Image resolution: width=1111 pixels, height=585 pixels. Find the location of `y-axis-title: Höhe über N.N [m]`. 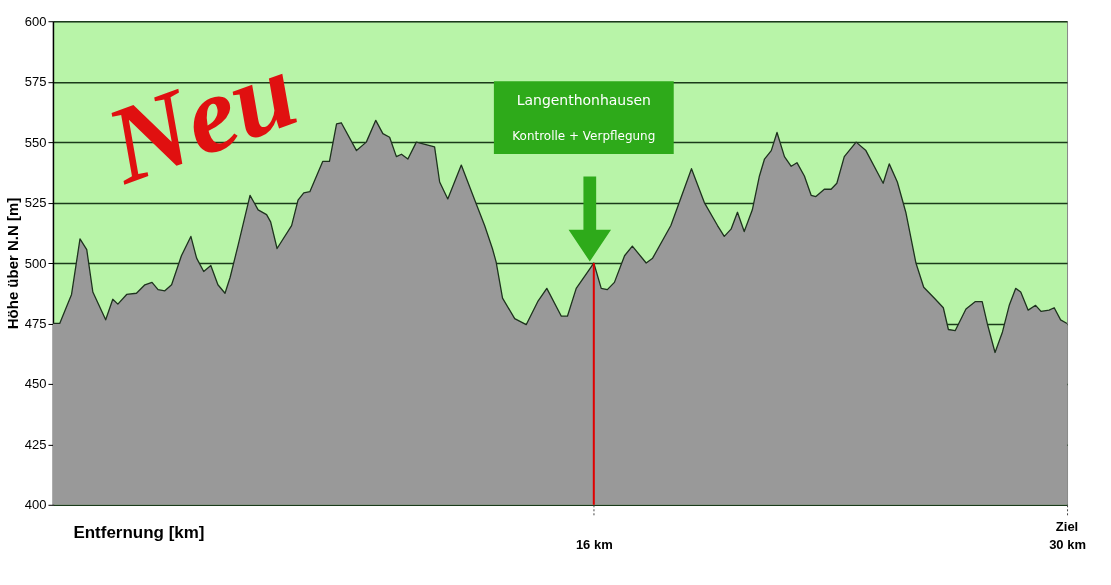

y-axis-title: Höhe über N.N [m] is located at coordinates (12, 263).